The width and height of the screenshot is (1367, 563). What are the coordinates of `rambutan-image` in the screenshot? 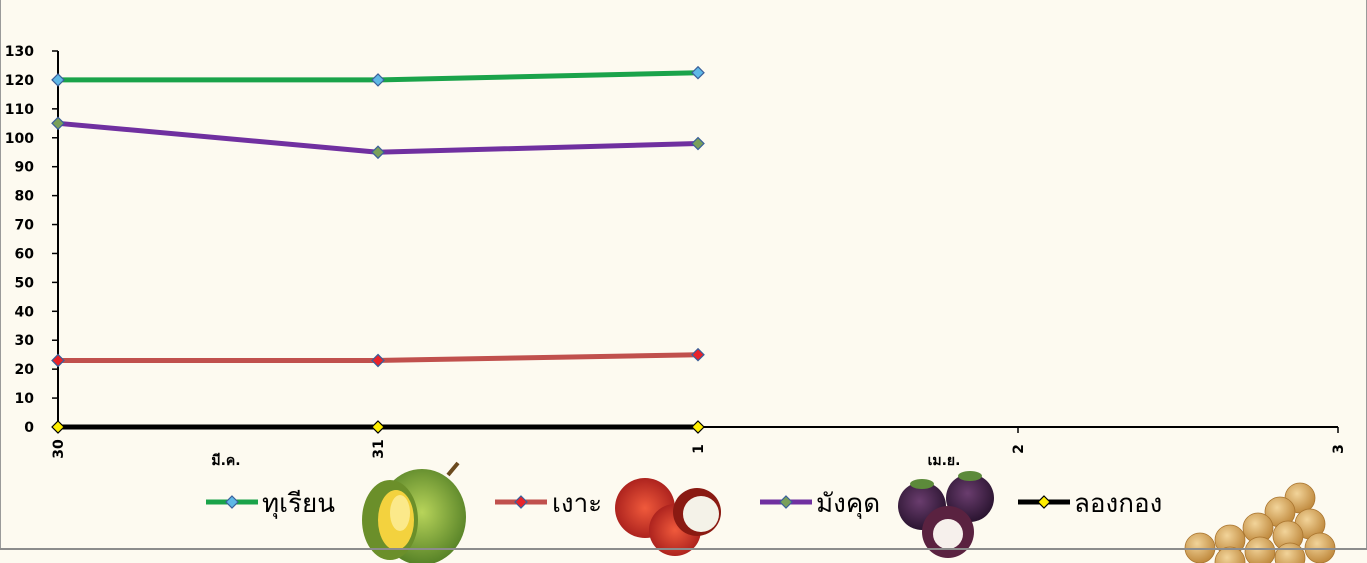 It's located at (668, 517).